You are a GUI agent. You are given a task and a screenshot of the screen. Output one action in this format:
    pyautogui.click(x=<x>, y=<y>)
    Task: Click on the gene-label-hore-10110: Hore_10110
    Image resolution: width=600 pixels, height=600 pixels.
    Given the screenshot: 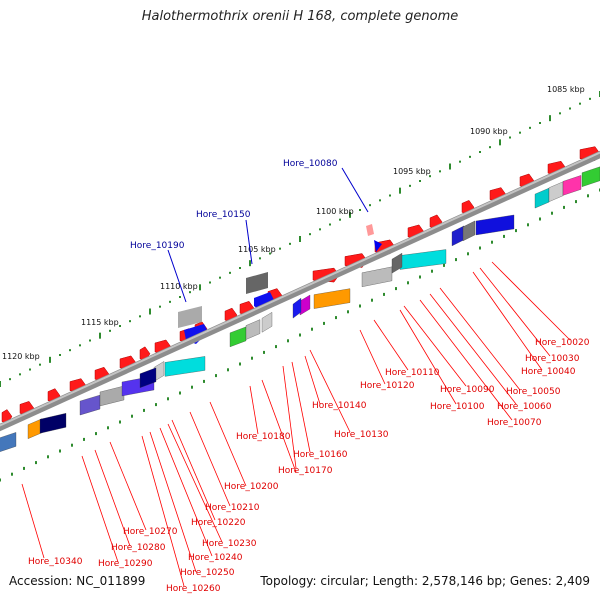 What is the action you would take?
    pyautogui.click(x=412, y=373)
    